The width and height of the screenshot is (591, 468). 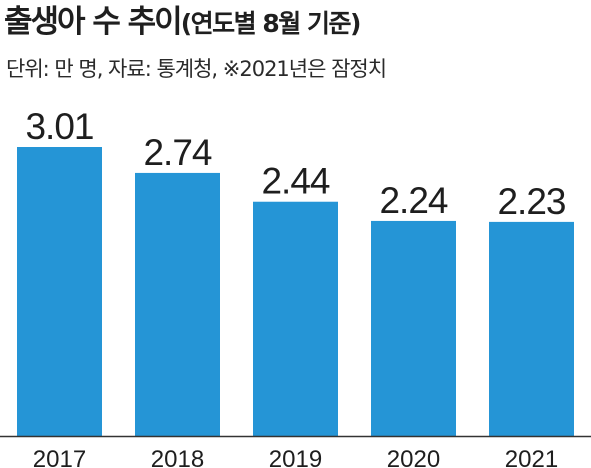 What do you see at coordinates (531, 457) in the screenshot?
I see `x-tick-label-2021: 2021` at bounding box center [531, 457].